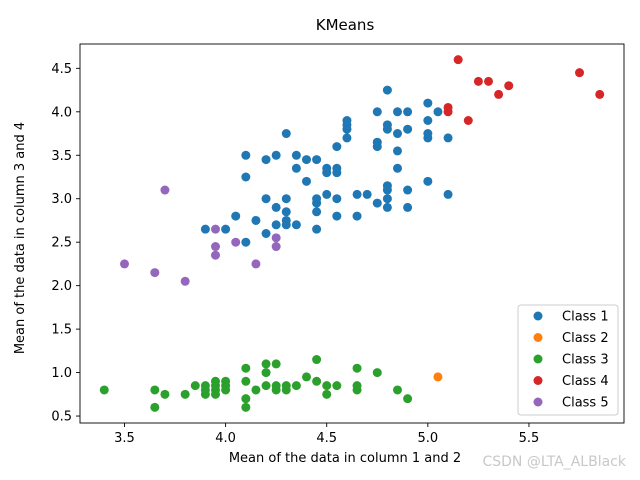  What do you see at coordinates (345, 458) in the screenshot?
I see `x-axis-label: Mean of the data in column 1 and 2` at bounding box center [345, 458].